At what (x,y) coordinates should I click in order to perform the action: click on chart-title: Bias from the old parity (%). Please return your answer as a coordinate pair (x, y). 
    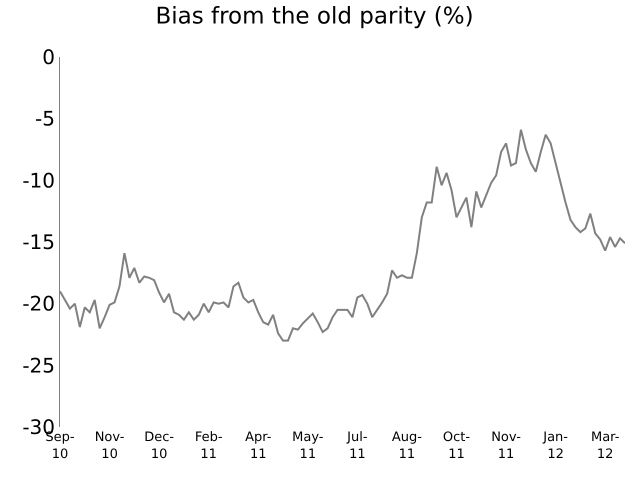
    Looking at the image, I should click on (314, 16).